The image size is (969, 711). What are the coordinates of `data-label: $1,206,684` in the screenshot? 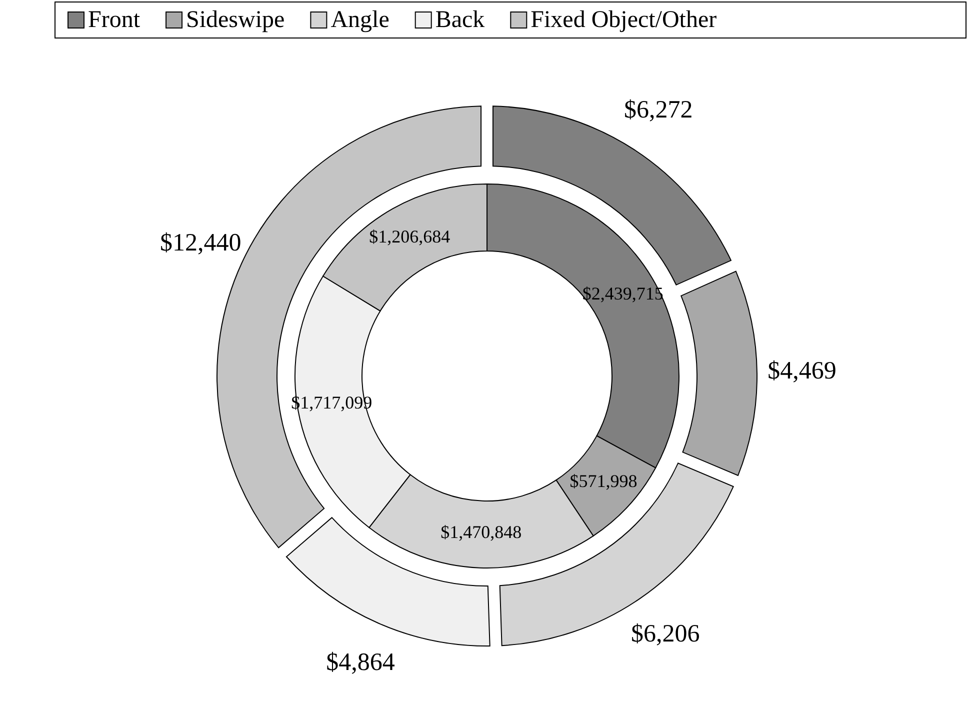 It's located at (409, 236).